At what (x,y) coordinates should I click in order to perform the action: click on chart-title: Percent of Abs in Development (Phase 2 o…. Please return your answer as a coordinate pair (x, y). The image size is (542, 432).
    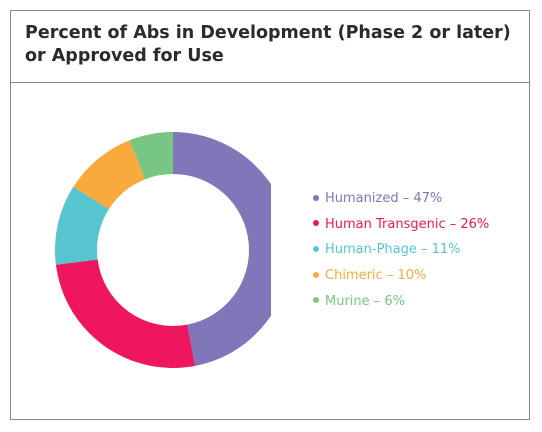
    Looking at the image, I should click on (268, 44).